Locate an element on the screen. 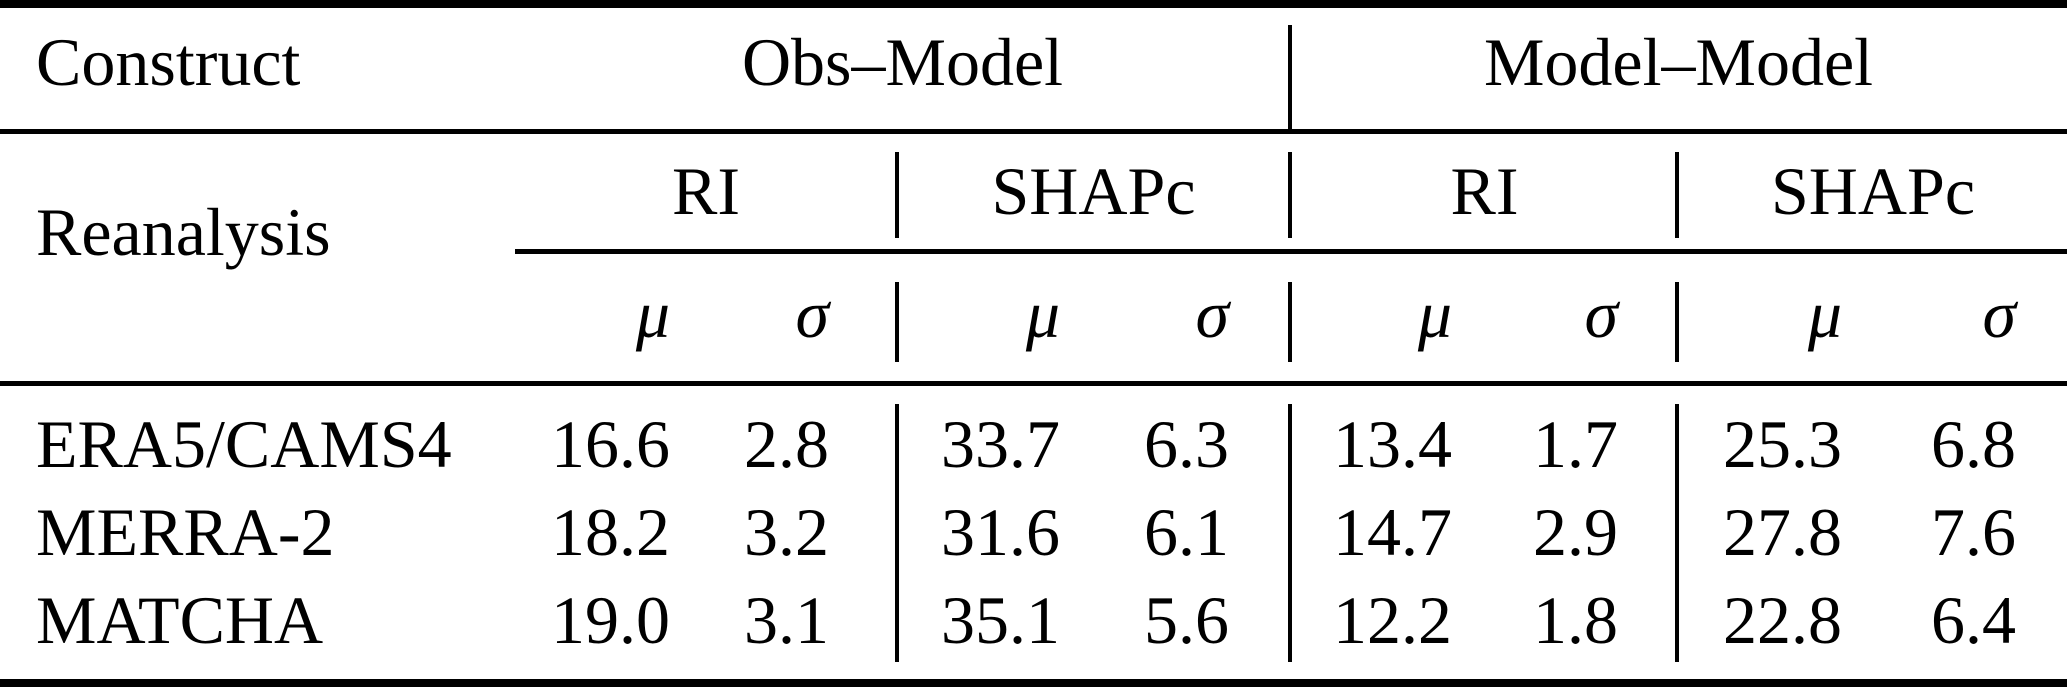 The width and height of the screenshot is (2067, 687). subgroup-header-ri-model: RI is located at coordinates (1484, 191).